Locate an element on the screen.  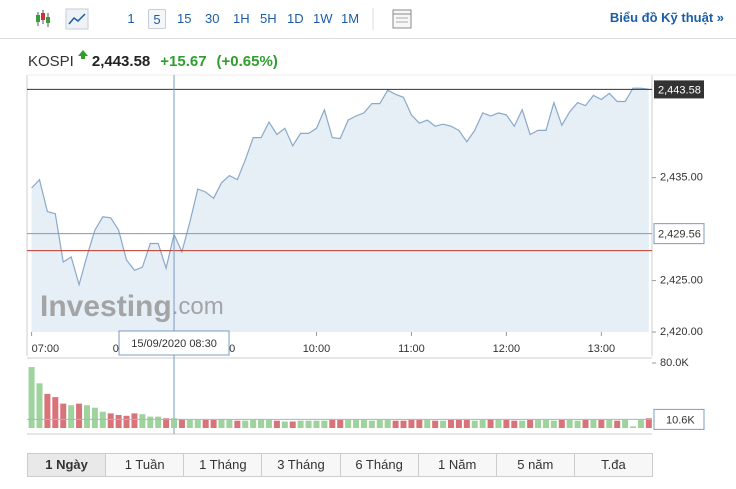
crosshair-y-label: 2,429.56 is located at coordinates (679, 235).